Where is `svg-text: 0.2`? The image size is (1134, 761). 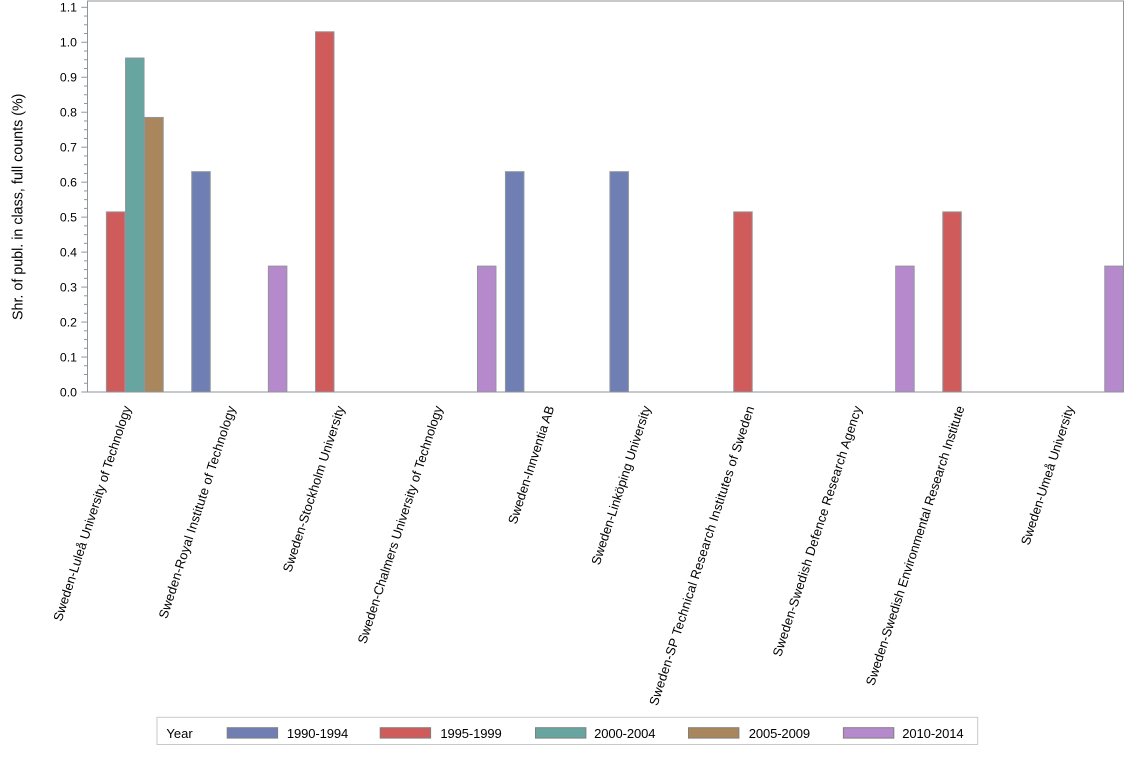
svg-text: 0.2 is located at coordinates (68, 322).